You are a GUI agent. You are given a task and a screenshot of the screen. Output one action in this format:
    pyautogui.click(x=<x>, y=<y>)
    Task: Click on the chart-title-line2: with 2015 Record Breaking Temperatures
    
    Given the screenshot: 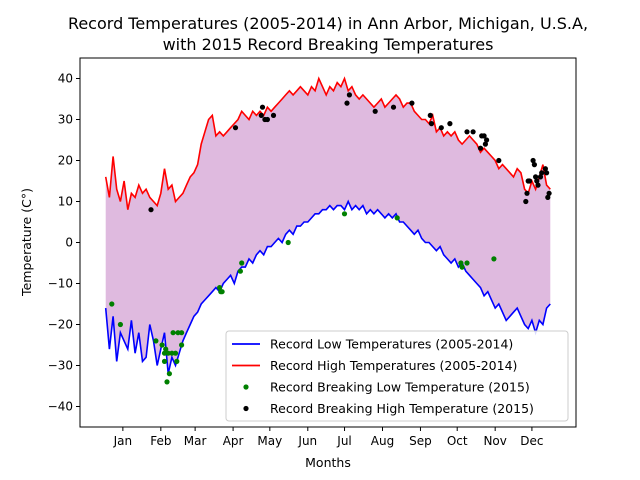 What is the action you would take?
    pyautogui.click(x=328, y=44)
    